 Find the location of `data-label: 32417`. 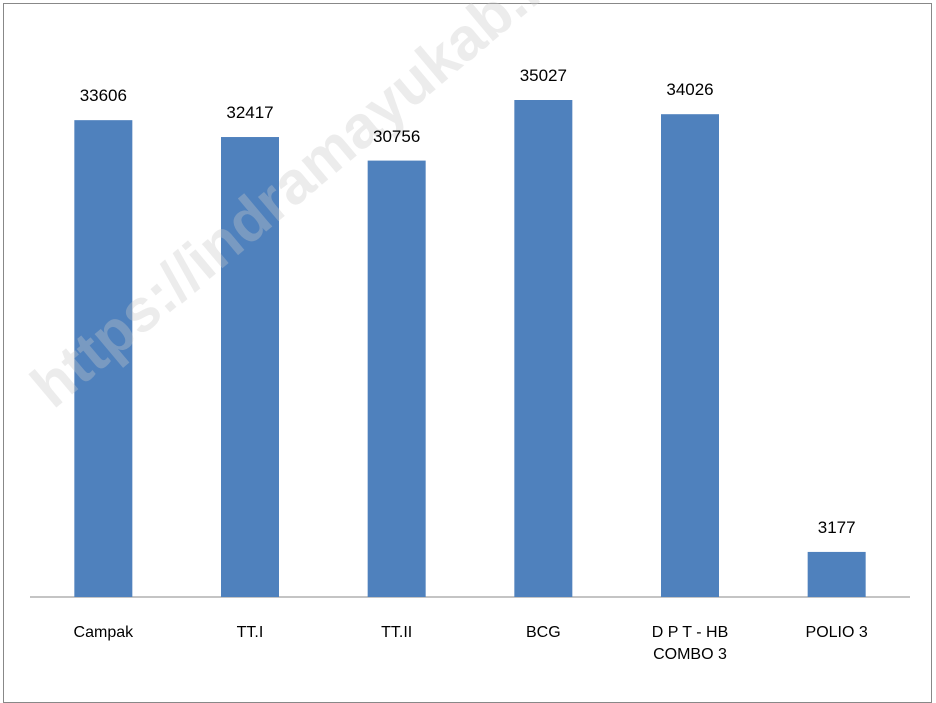

data-label: 32417 is located at coordinates (250, 113).